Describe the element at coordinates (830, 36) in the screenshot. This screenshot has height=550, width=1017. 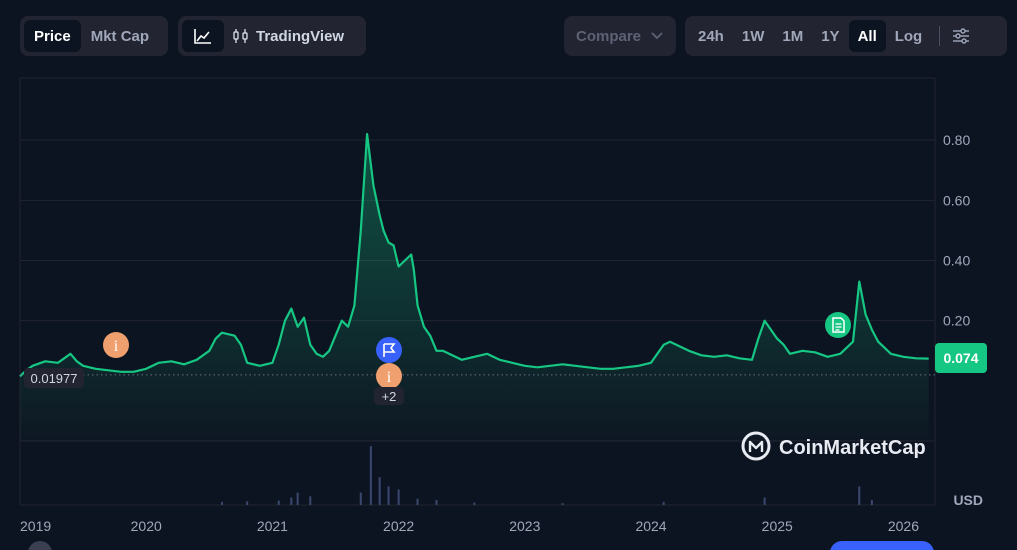
I see `range-1y-button: 1Y` at that location.